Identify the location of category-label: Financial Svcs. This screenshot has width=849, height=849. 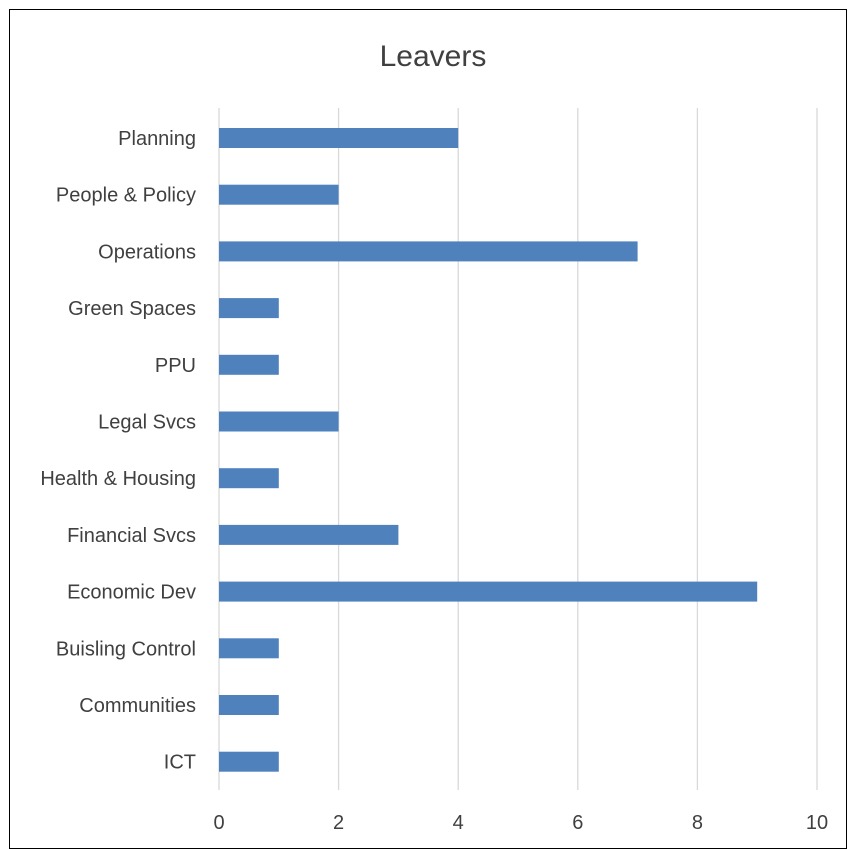
(131, 536).